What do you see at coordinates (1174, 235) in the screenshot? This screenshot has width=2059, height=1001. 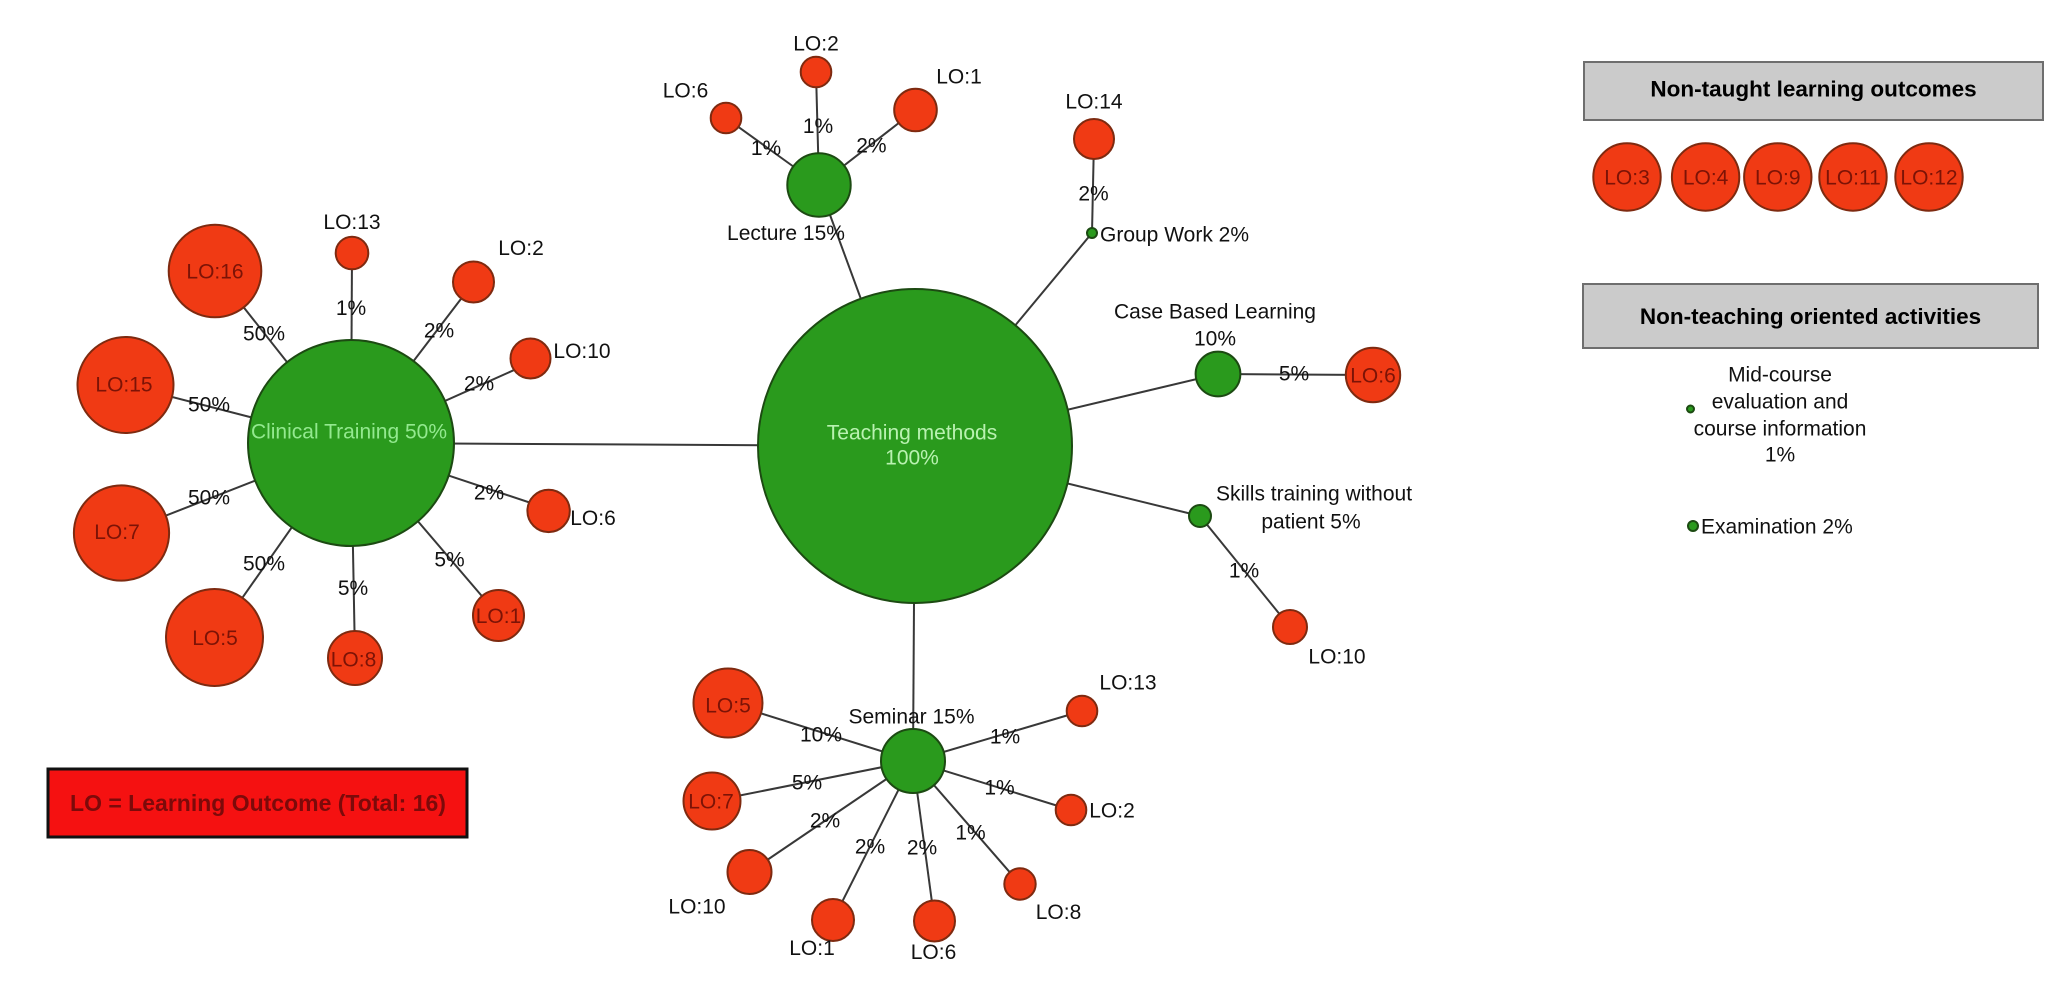 I see `svg-text: Group Work 2%` at bounding box center [1174, 235].